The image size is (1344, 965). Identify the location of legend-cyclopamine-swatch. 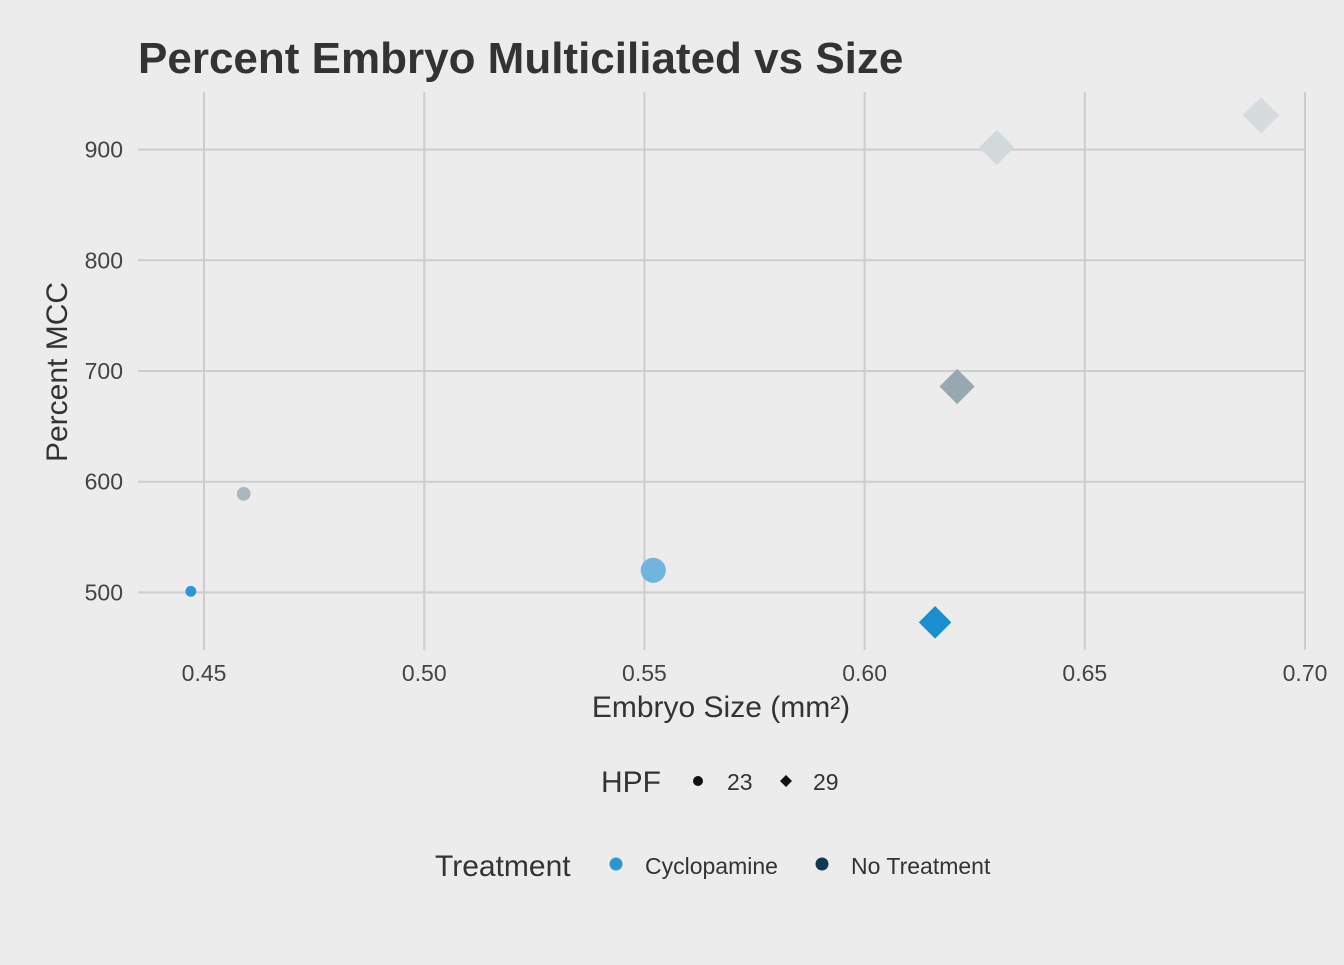
(616, 864).